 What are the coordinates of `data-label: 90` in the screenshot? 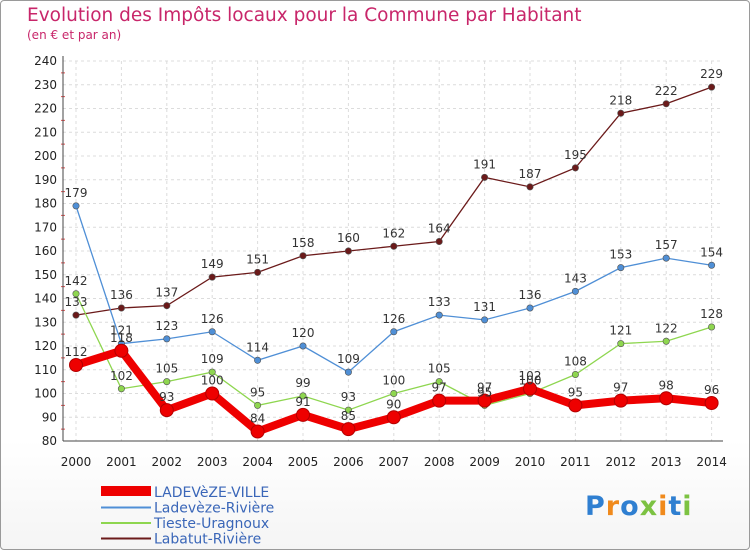 It's located at (393, 404).